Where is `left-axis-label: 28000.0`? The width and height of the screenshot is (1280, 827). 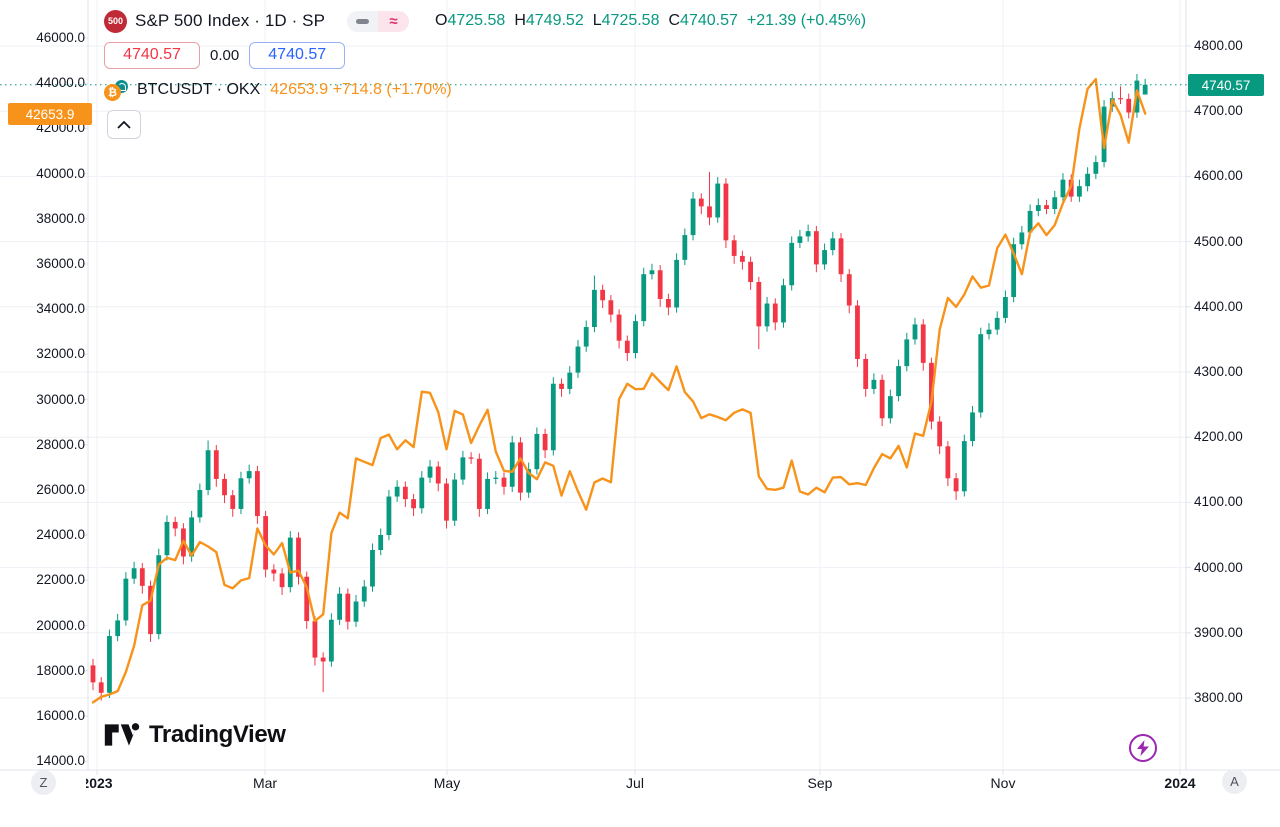
left-axis-label: 28000.0 is located at coordinates (60, 444).